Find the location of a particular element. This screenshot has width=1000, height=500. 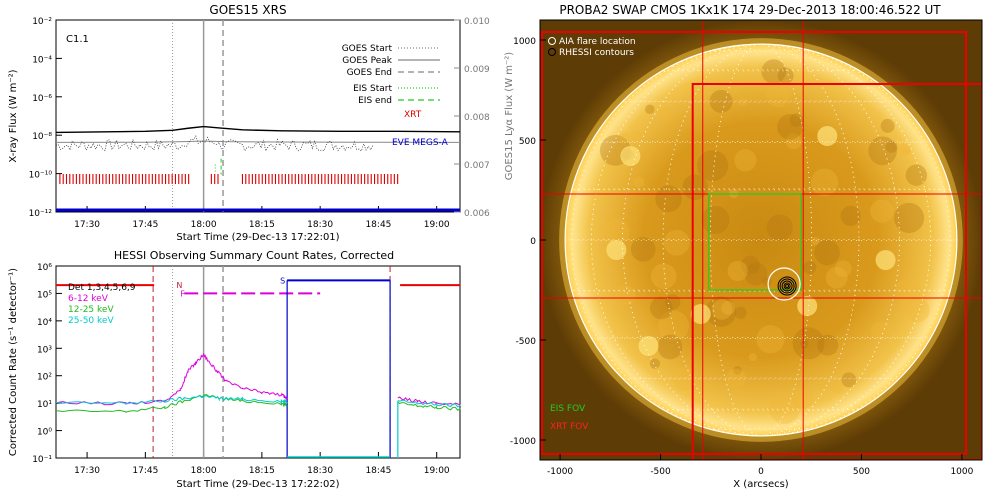

goes-y-tick-label: 10⁻⁸ is located at coordinates (42, 137).